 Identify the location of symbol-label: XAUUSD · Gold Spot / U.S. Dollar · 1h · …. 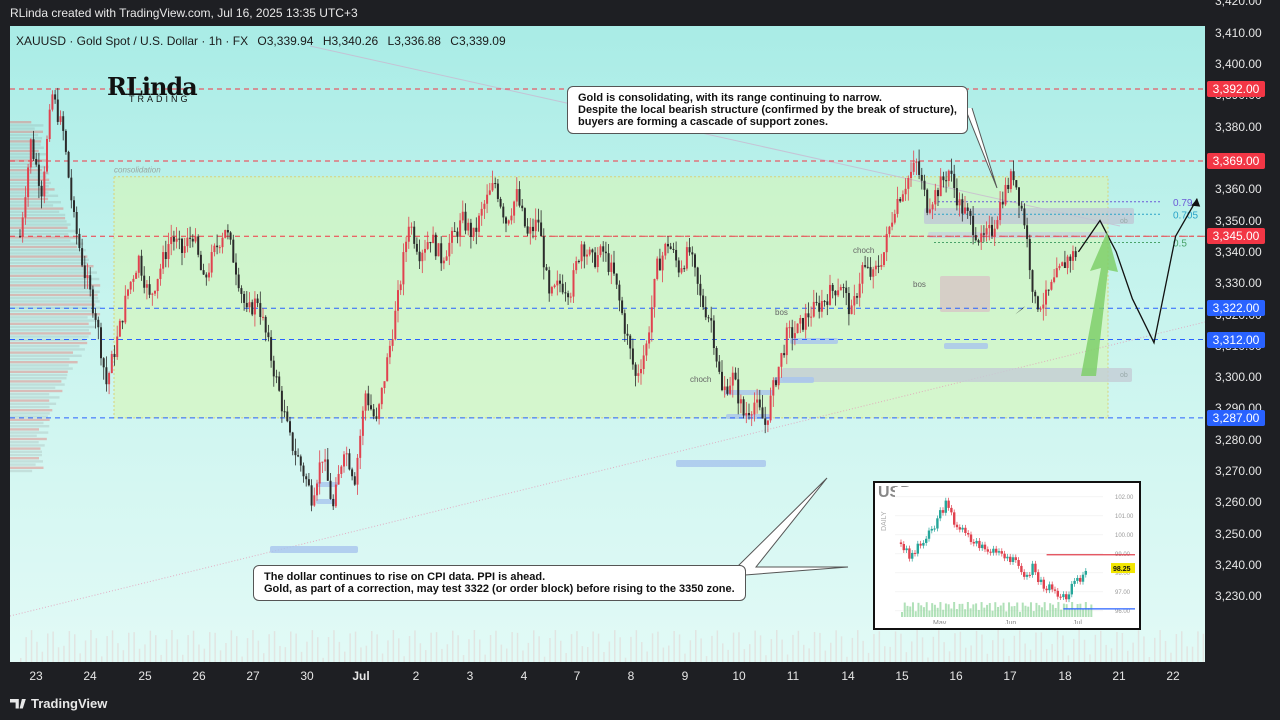
(132, 41).